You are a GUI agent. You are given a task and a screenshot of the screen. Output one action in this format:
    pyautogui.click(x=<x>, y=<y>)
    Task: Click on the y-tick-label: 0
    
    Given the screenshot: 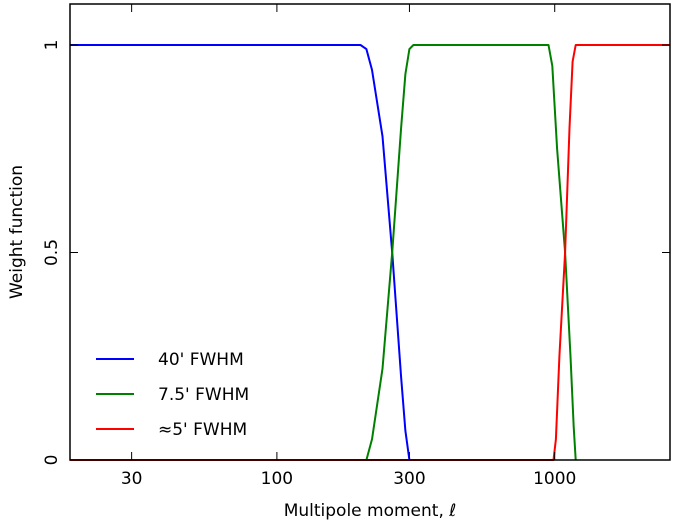 What is the action you would take?
    pyautogui.click(x=52, y=460)
    